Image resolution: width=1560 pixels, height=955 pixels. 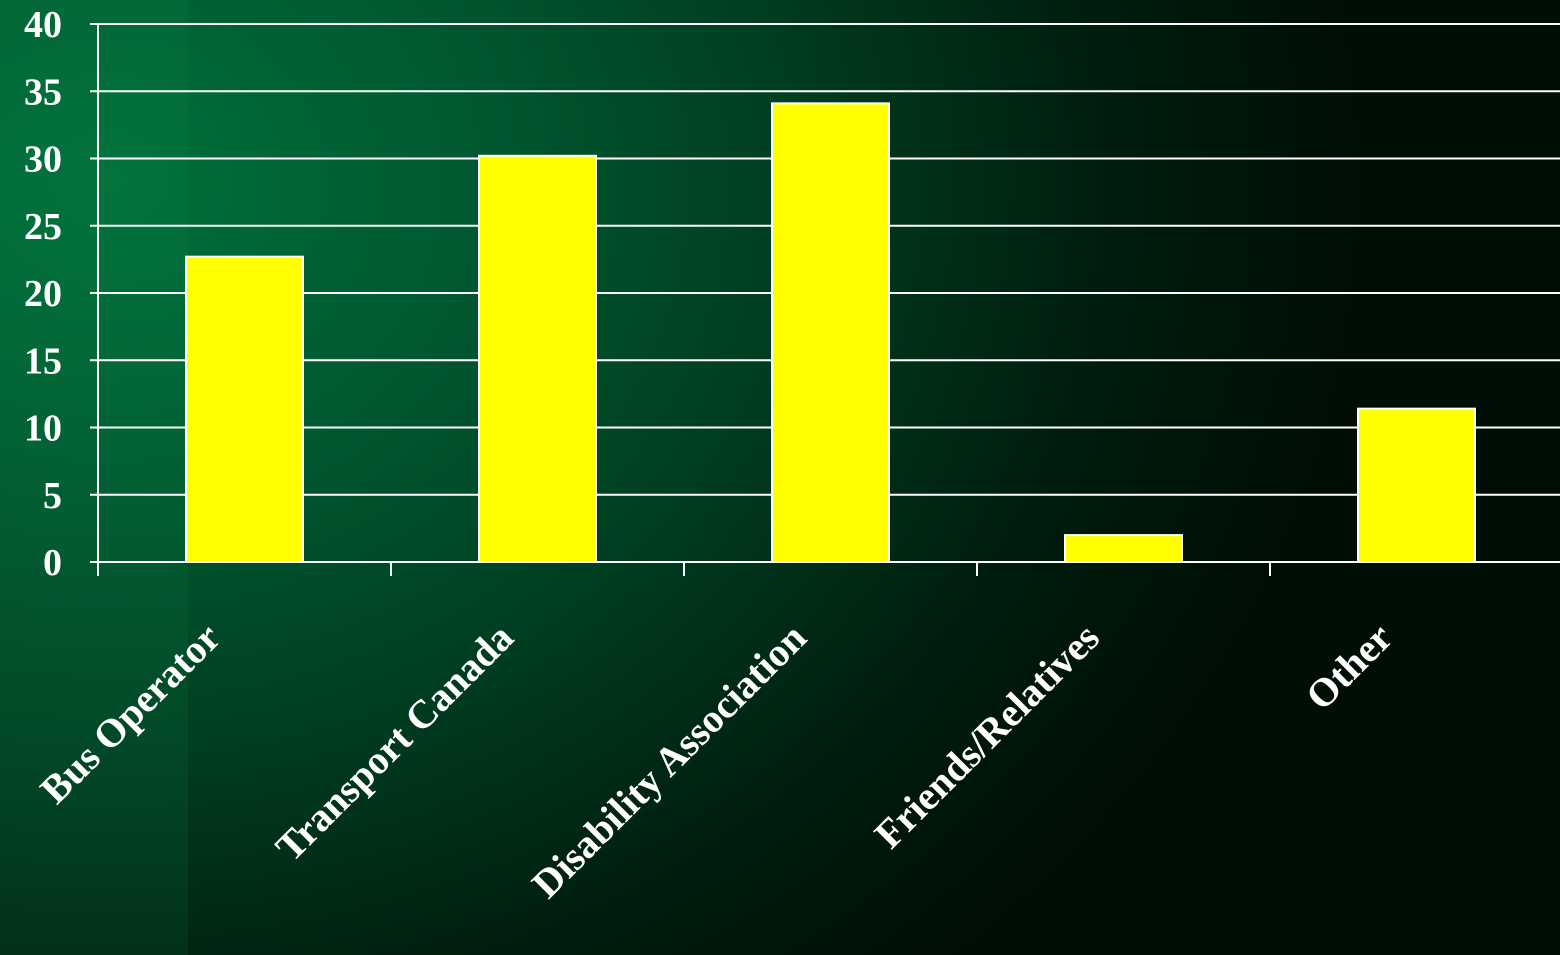 I want to click on x-tick-label: Friends/Relatives, so click(x=987, y=736).